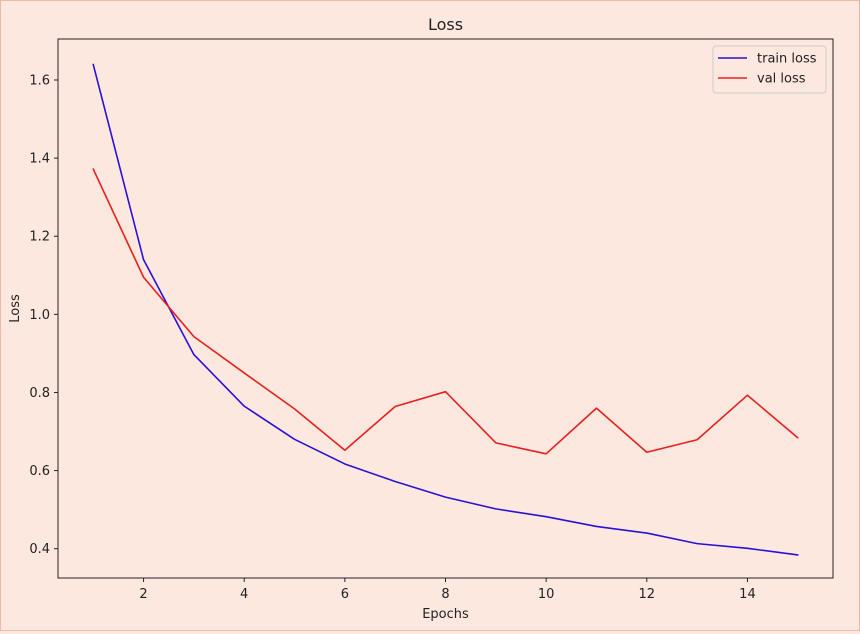 The image size is (860, 634). I want to click on y-tick-label: 0.6, so click(39, 471).